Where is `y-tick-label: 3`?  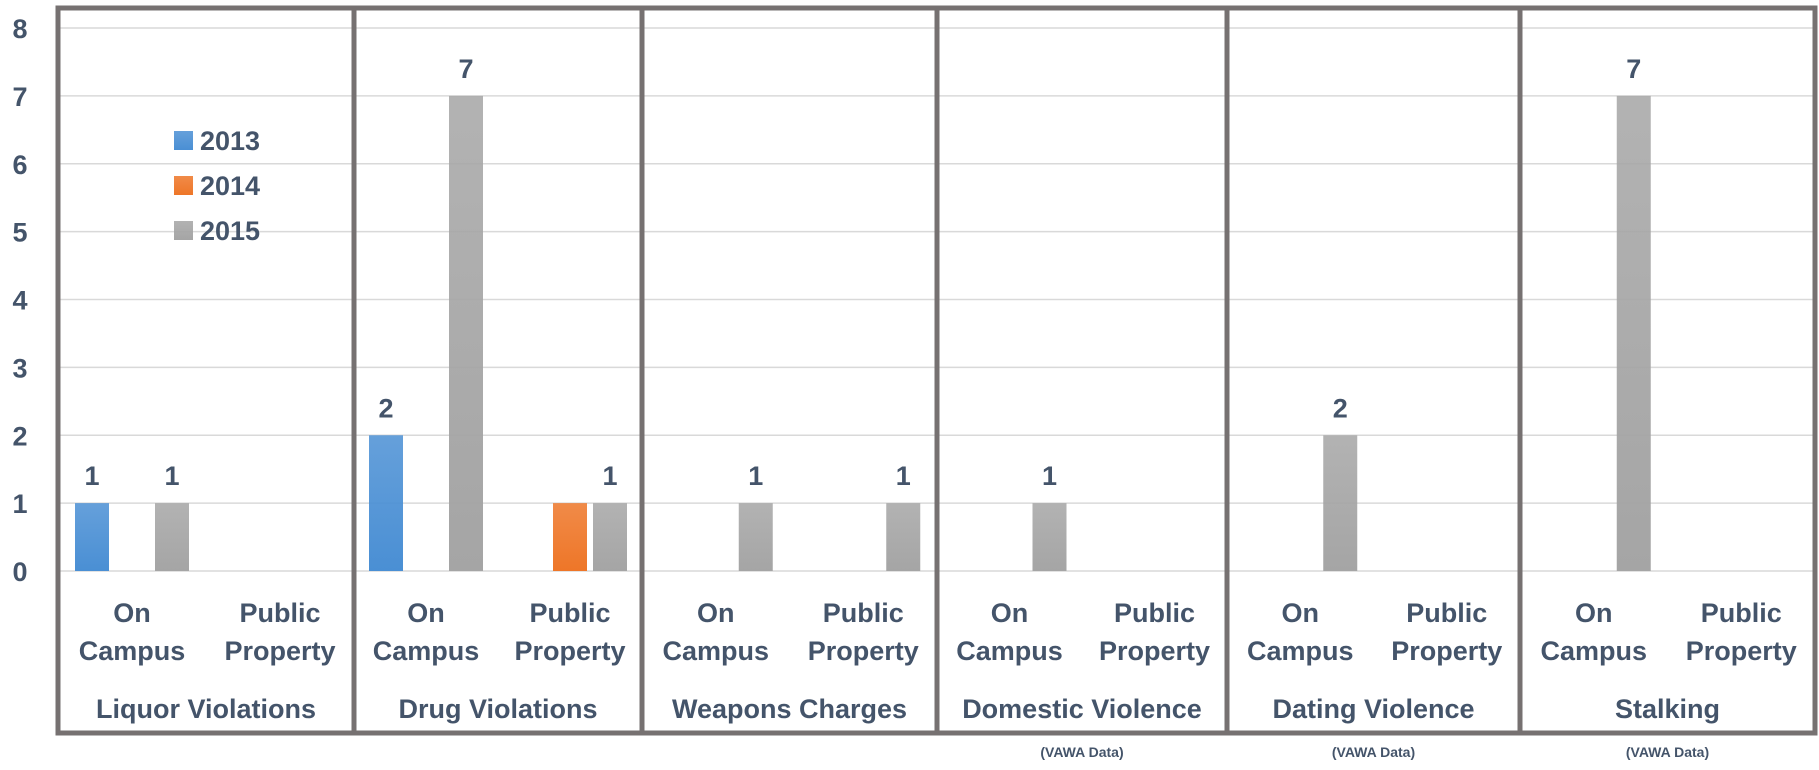 y-tick-label: 3 is located at coordinates (19, 368).